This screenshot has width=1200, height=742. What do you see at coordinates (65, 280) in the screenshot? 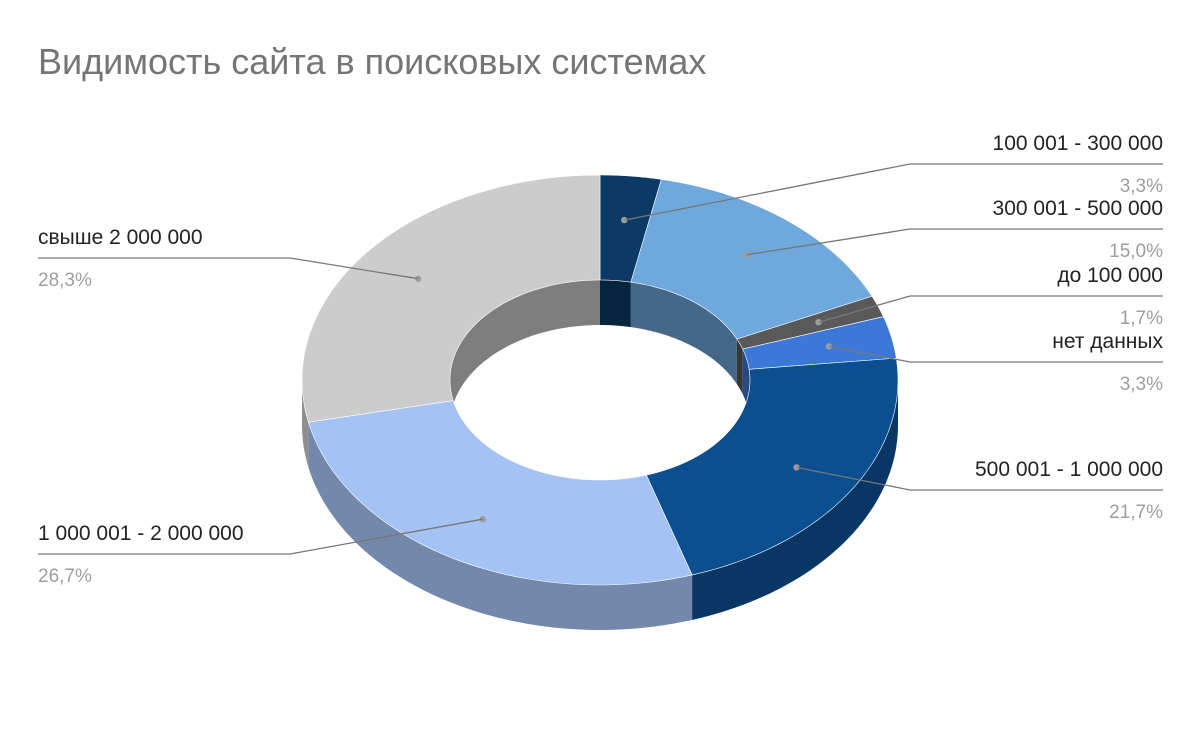
I see `data-label-value-6: 28,3%` at bounding box center [65, 280].